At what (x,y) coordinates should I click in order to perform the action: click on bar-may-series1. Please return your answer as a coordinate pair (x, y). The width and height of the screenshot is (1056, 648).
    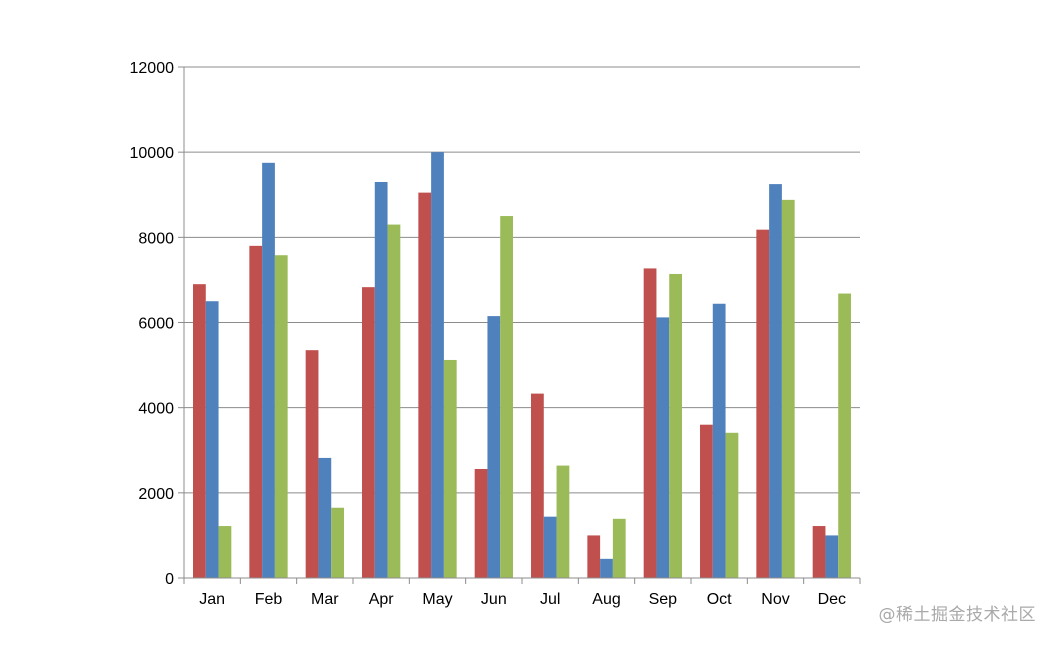
    Looking at the image, I should click on (424, 385).